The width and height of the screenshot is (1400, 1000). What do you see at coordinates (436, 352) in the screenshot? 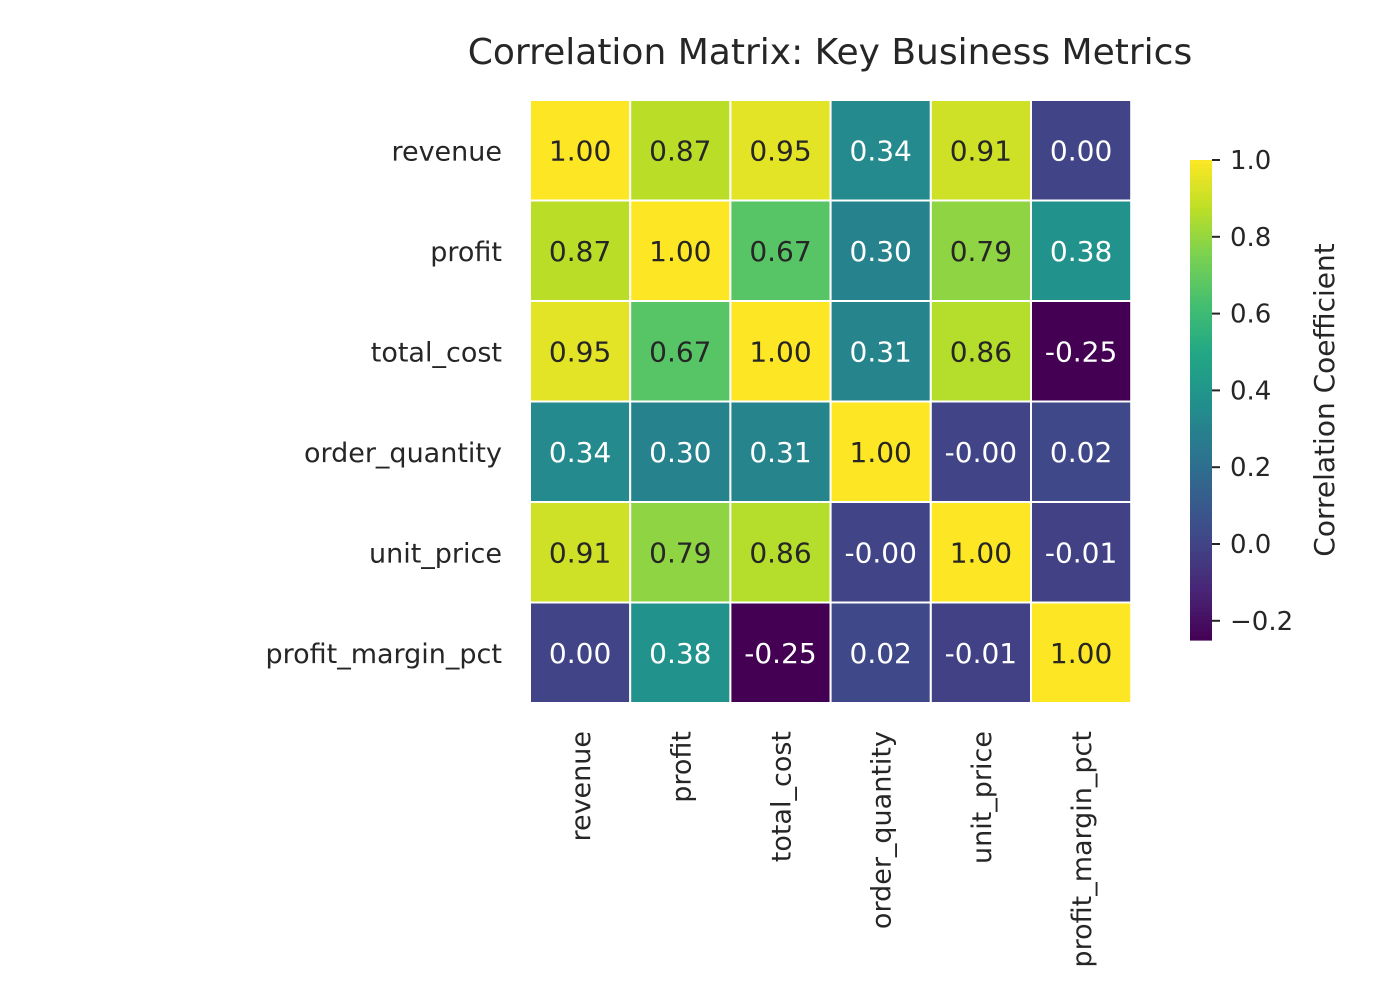
I see `row-tick-label: total_cost` at bounding box center [436, 352].